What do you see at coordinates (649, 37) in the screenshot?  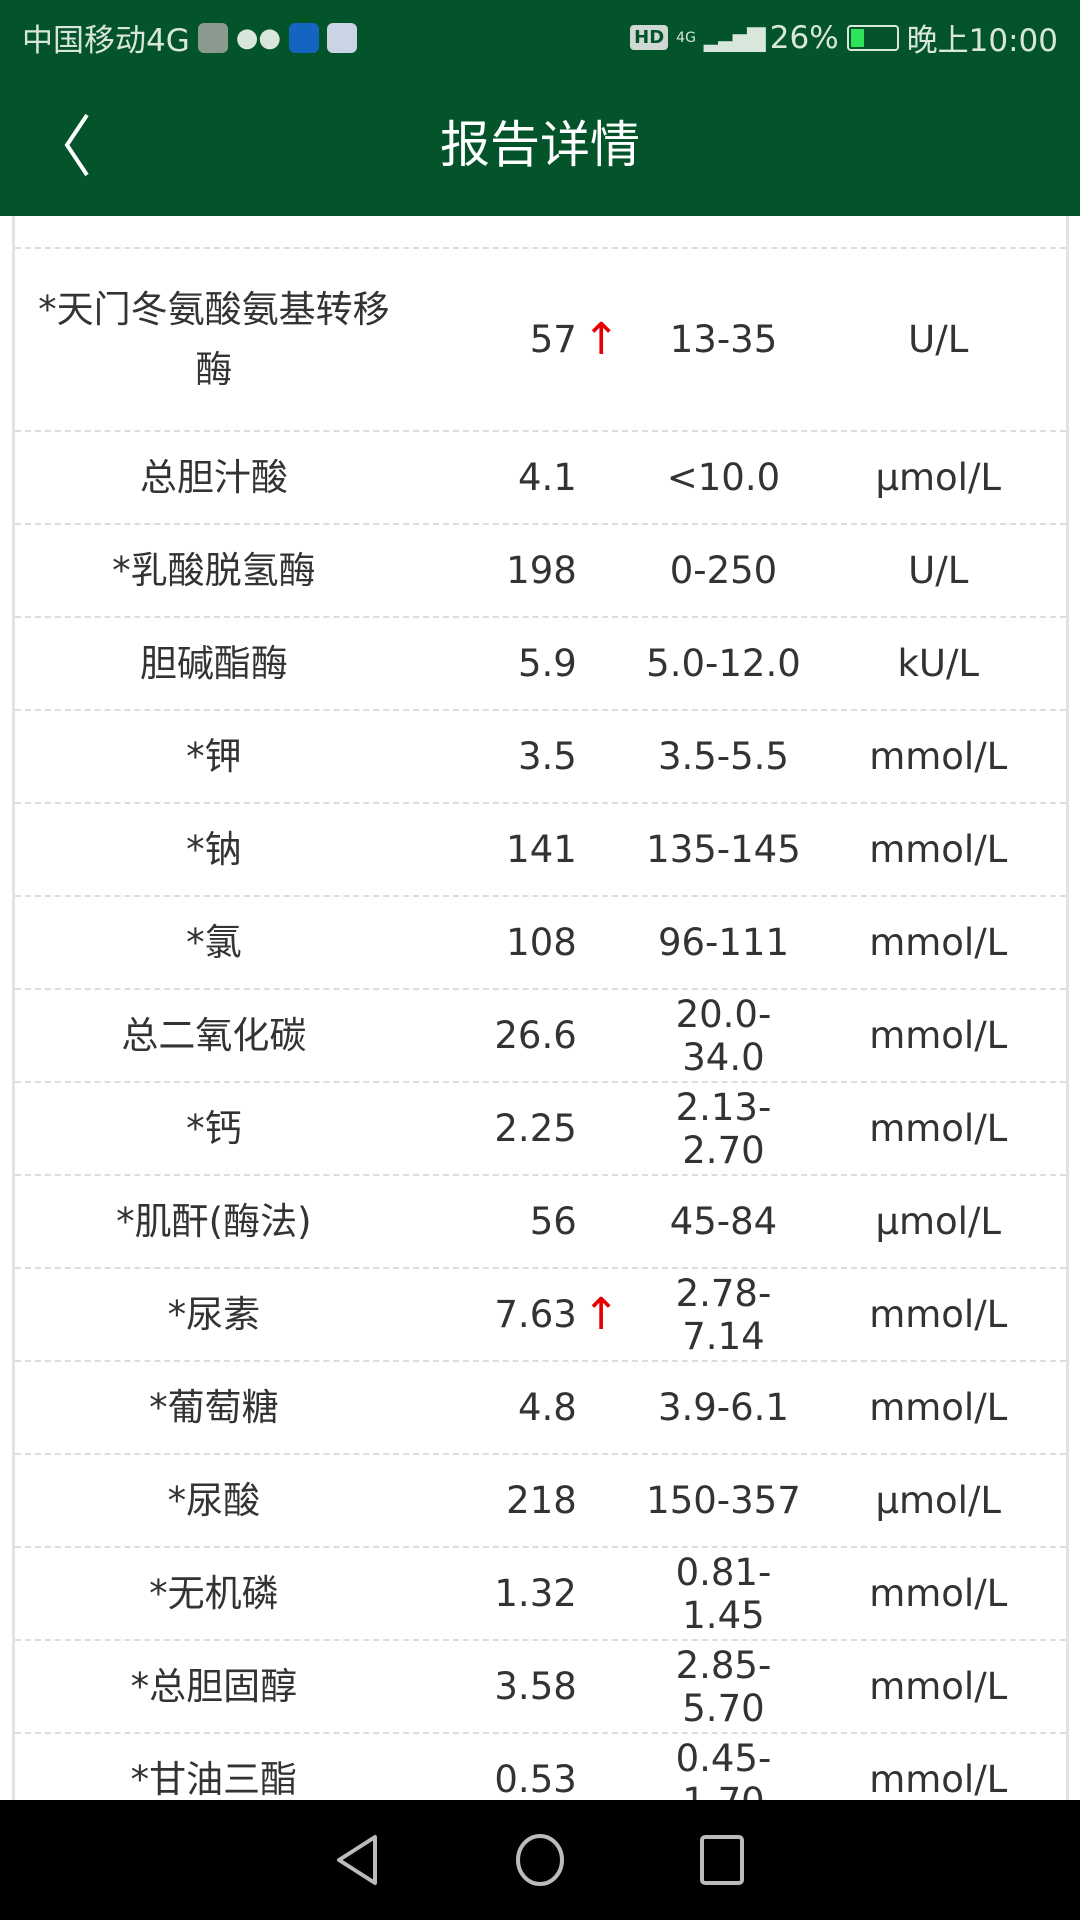 I see `hd-badge: HD` at bounding box center [649, 37].